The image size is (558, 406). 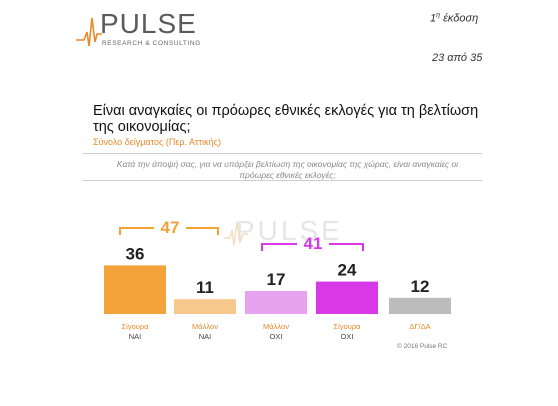 What do you see at coordinates (457, 58) in the screenshot?
I see `page-number: 23 από 35` at bounding box center [457, 58].